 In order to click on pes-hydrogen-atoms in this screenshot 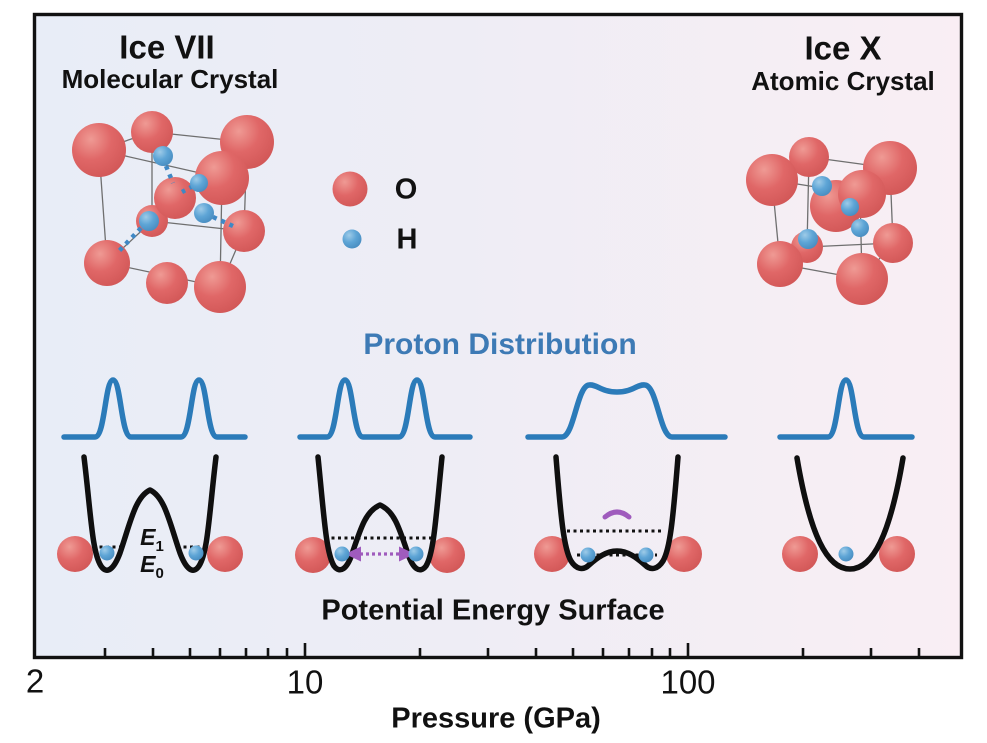, I will do `click(476, 554)`.